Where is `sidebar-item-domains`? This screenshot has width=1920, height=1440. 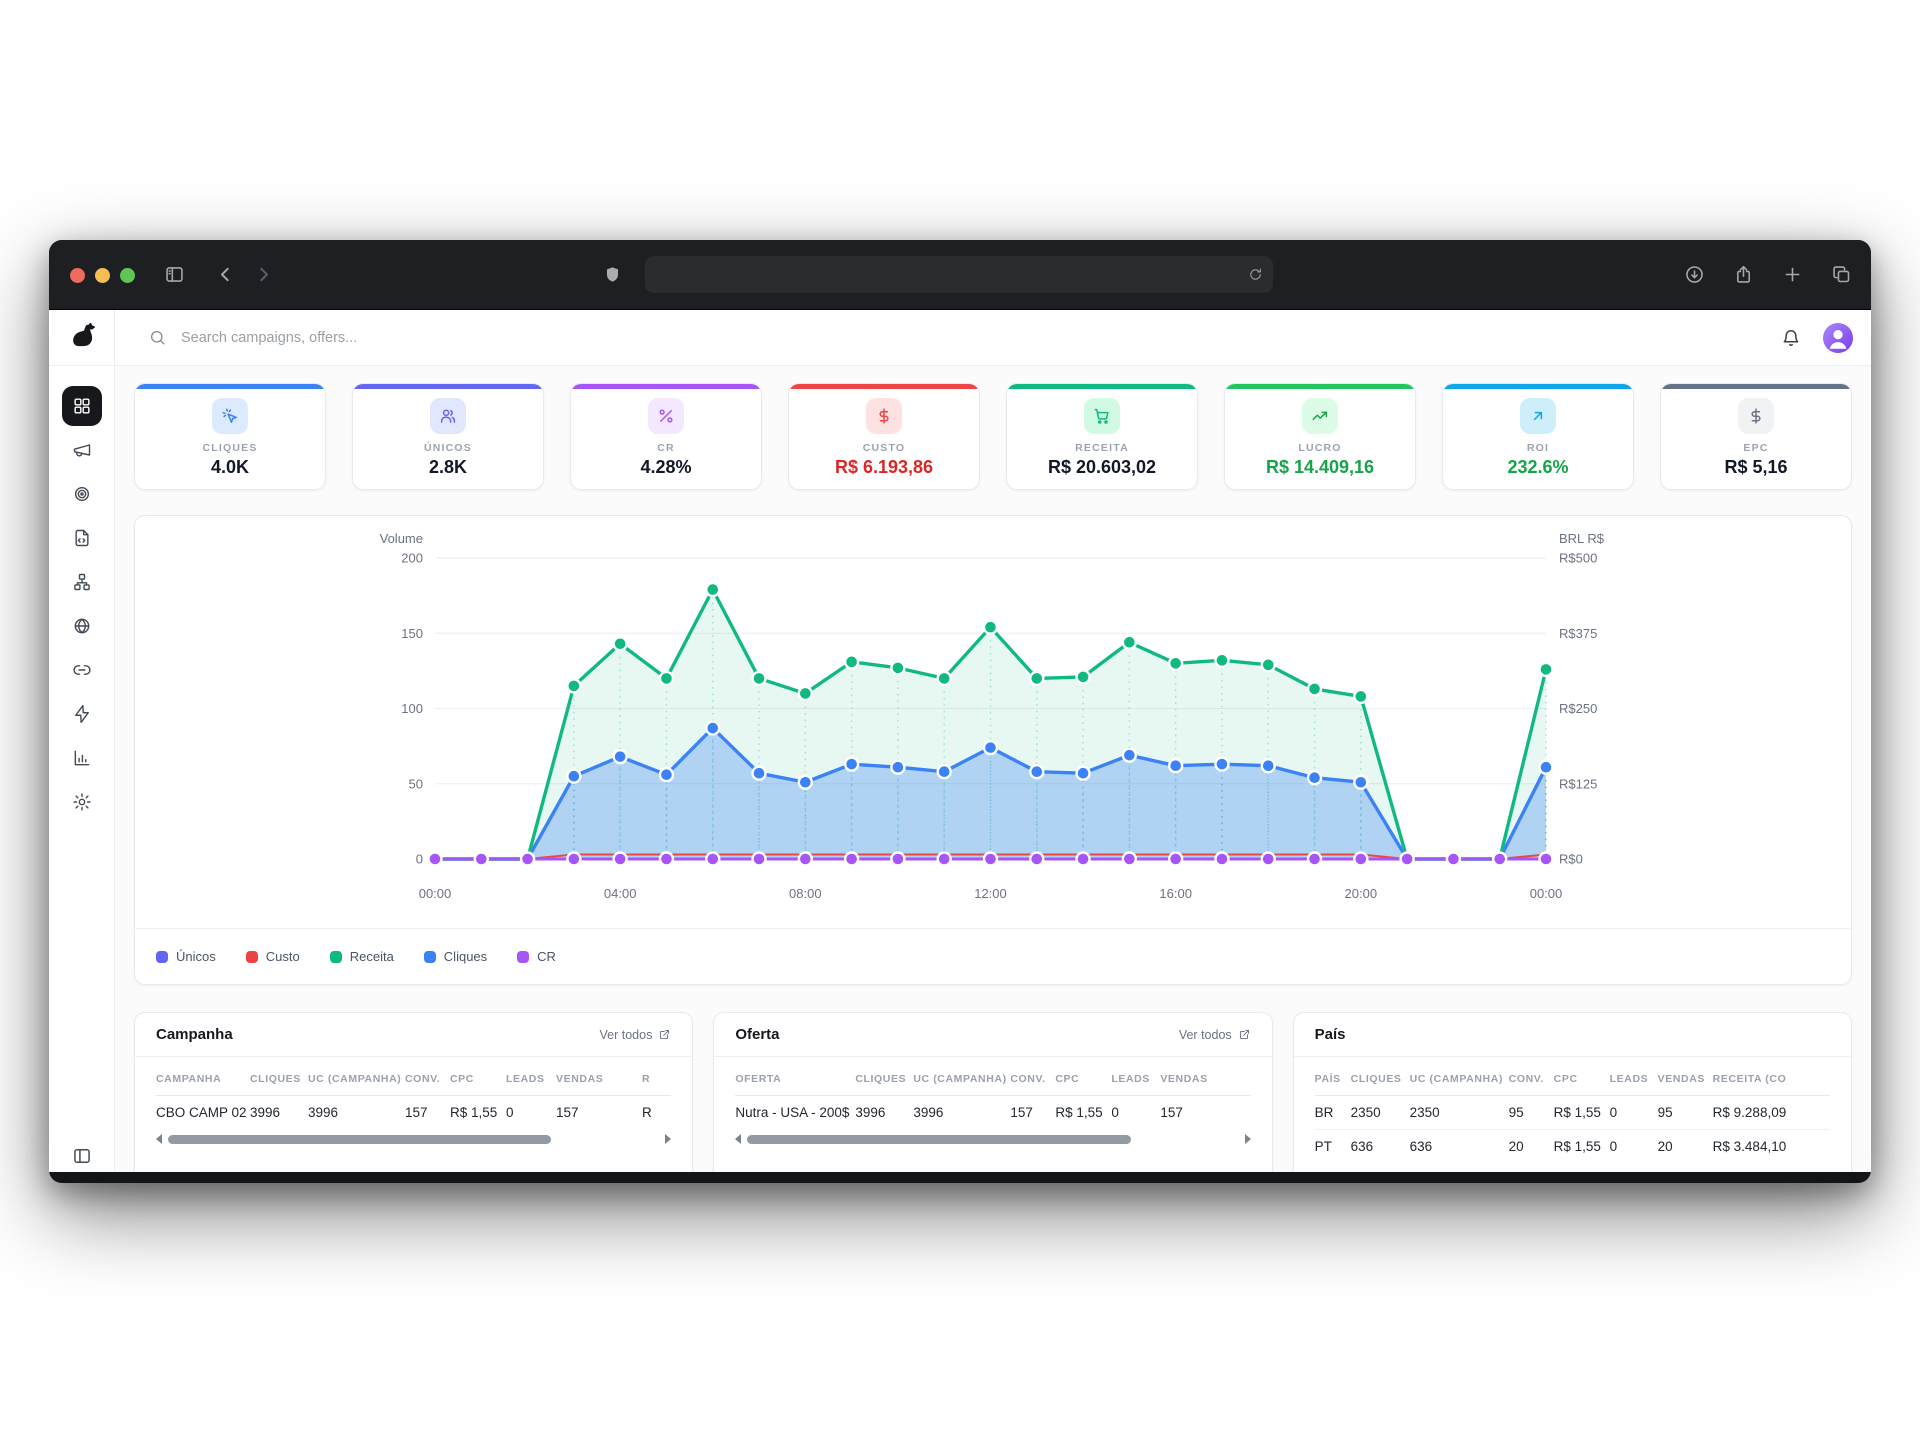 sidebar-item-domains is located at coordinates (82, 626).